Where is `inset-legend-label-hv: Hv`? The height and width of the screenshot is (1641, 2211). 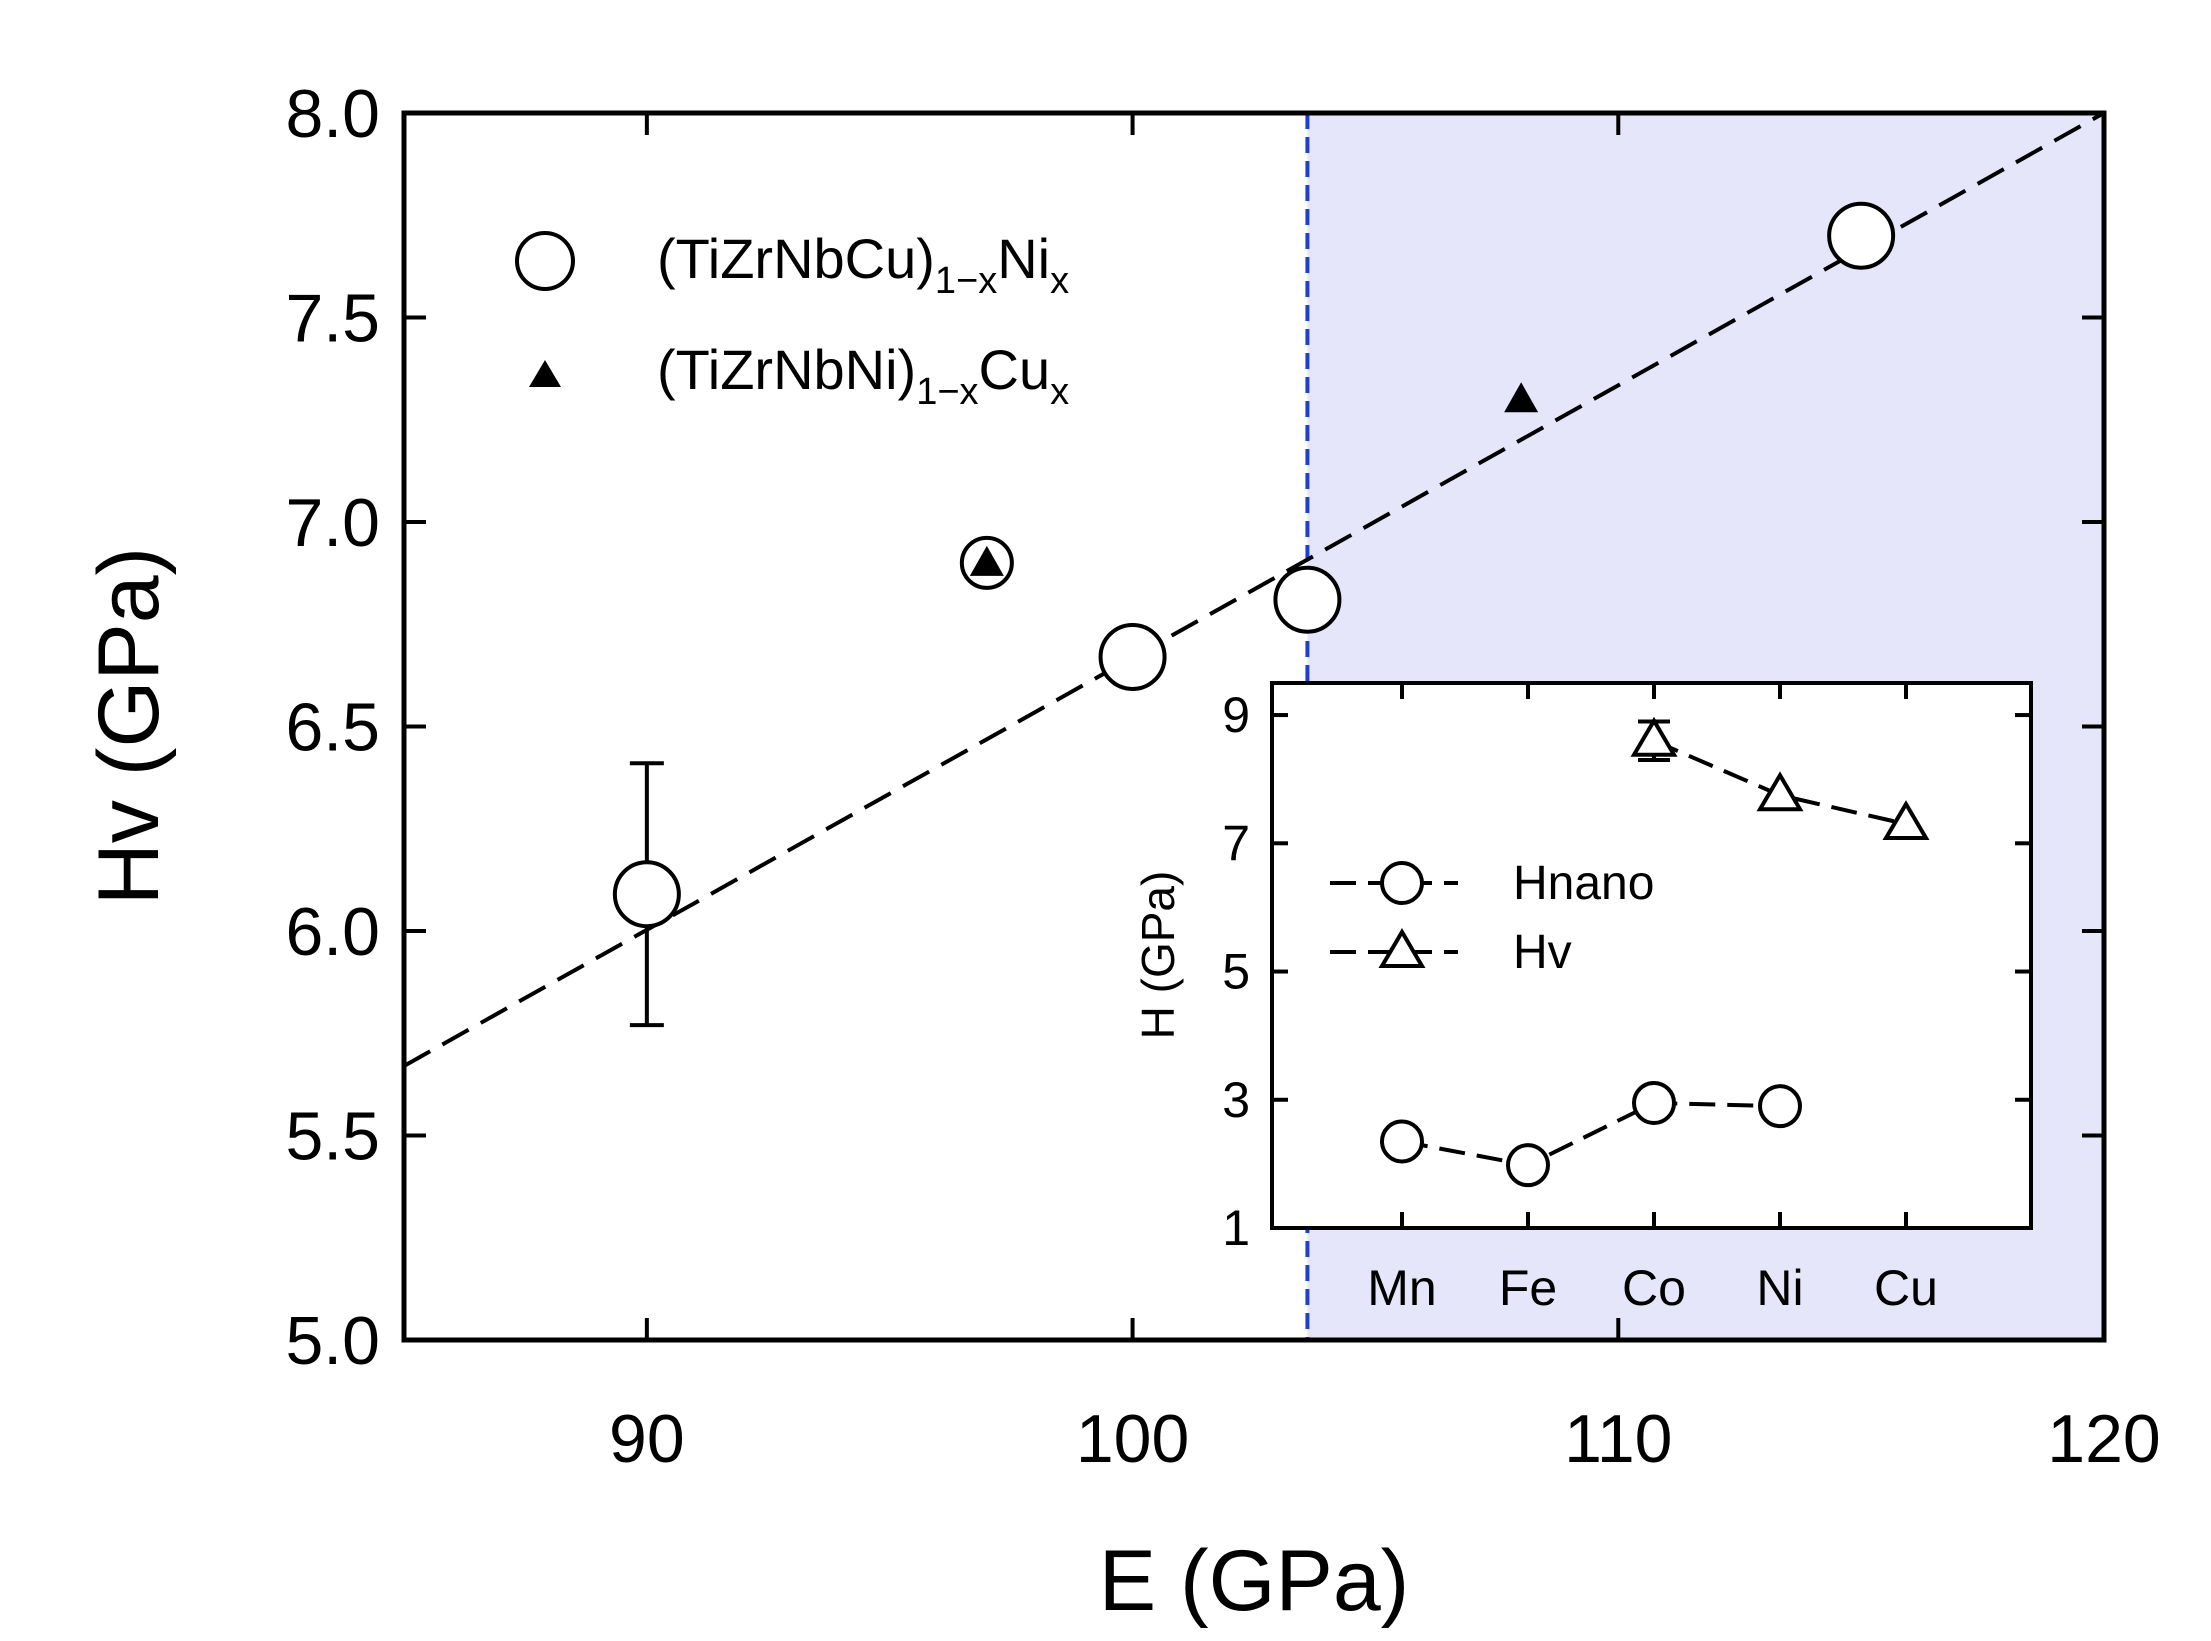
inset-legend-label-hv: Hv is located at coordinates (1542, 952).